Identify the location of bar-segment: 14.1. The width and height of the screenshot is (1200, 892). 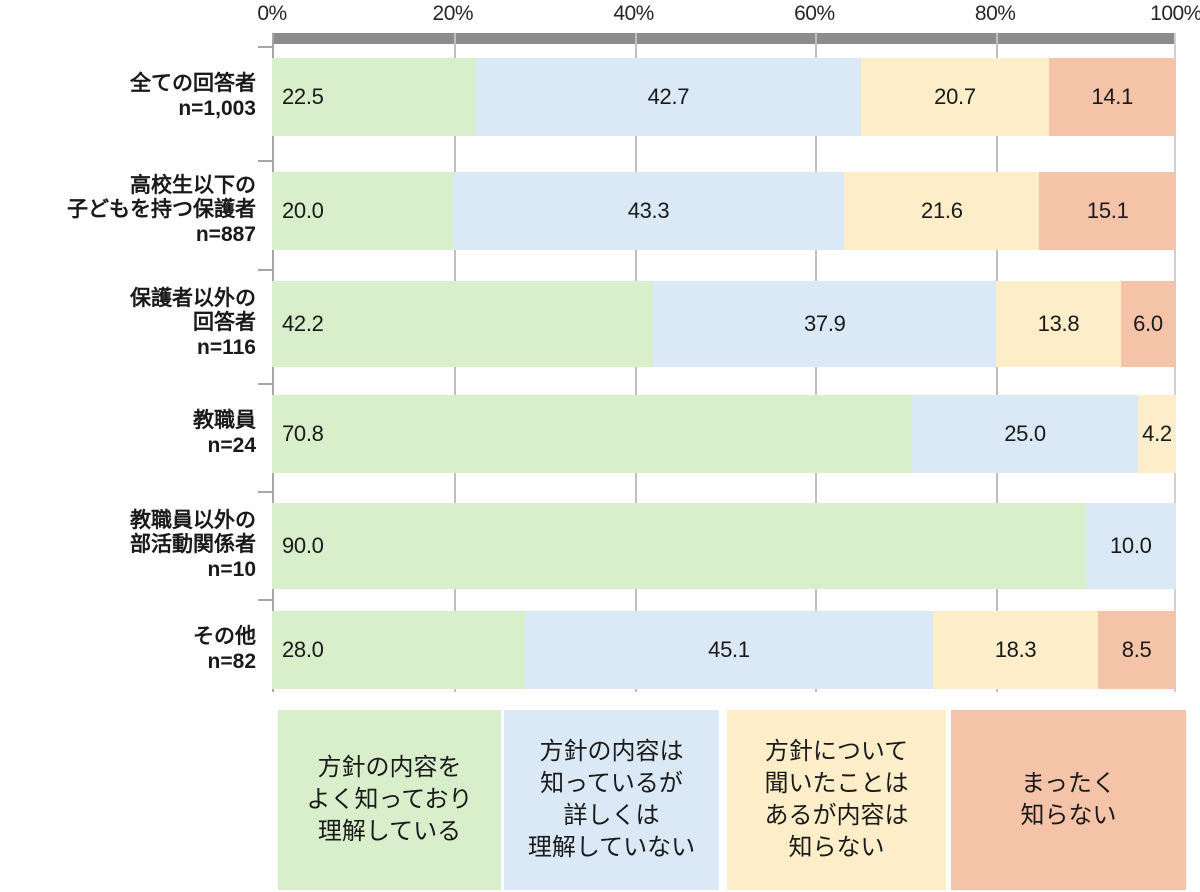
(1112, 97).